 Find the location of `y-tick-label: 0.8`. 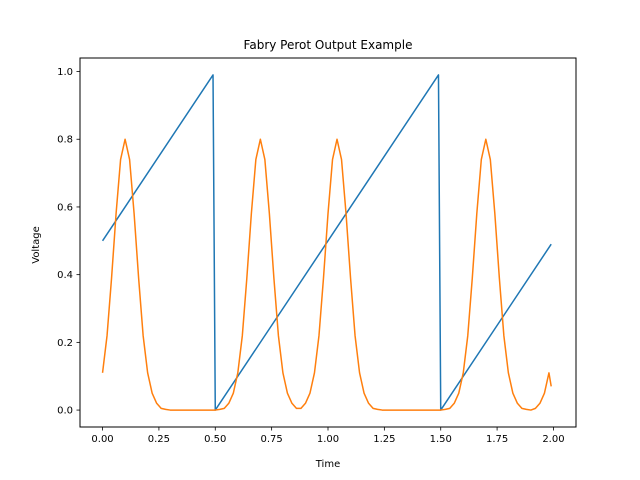

y-tick-label: 0.8 is located at coordinates (65, 140).